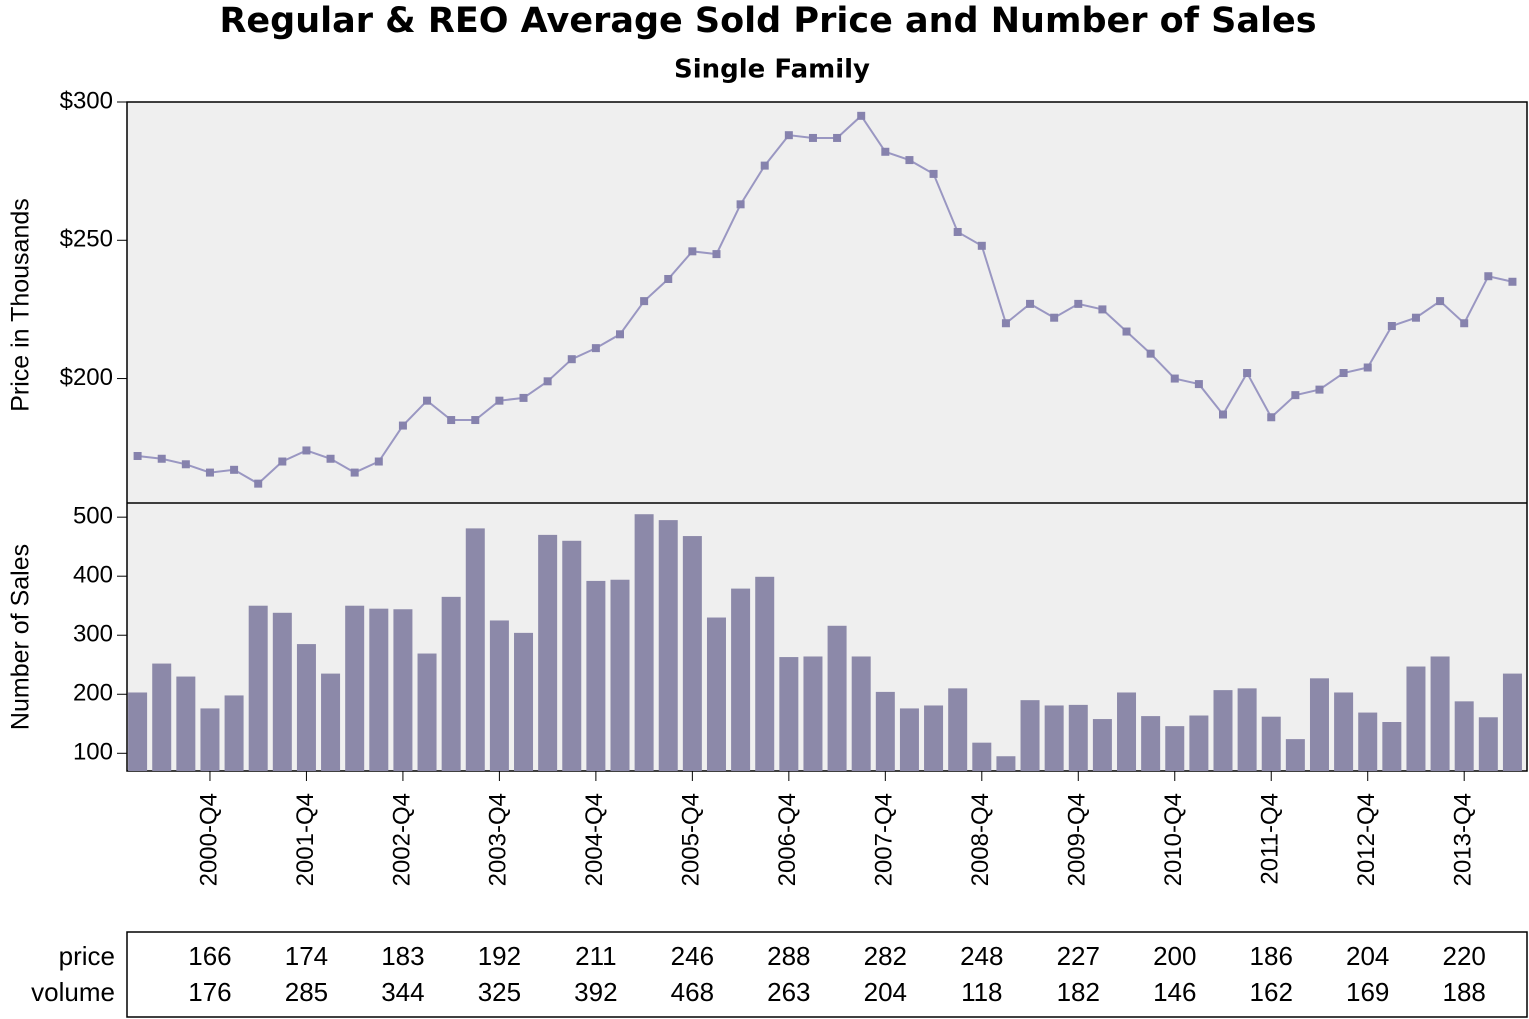 The width and height of the screenshot is (1529, 1019). I want to click on x-tick-label: 2012-Q4, so click(1366, 839).